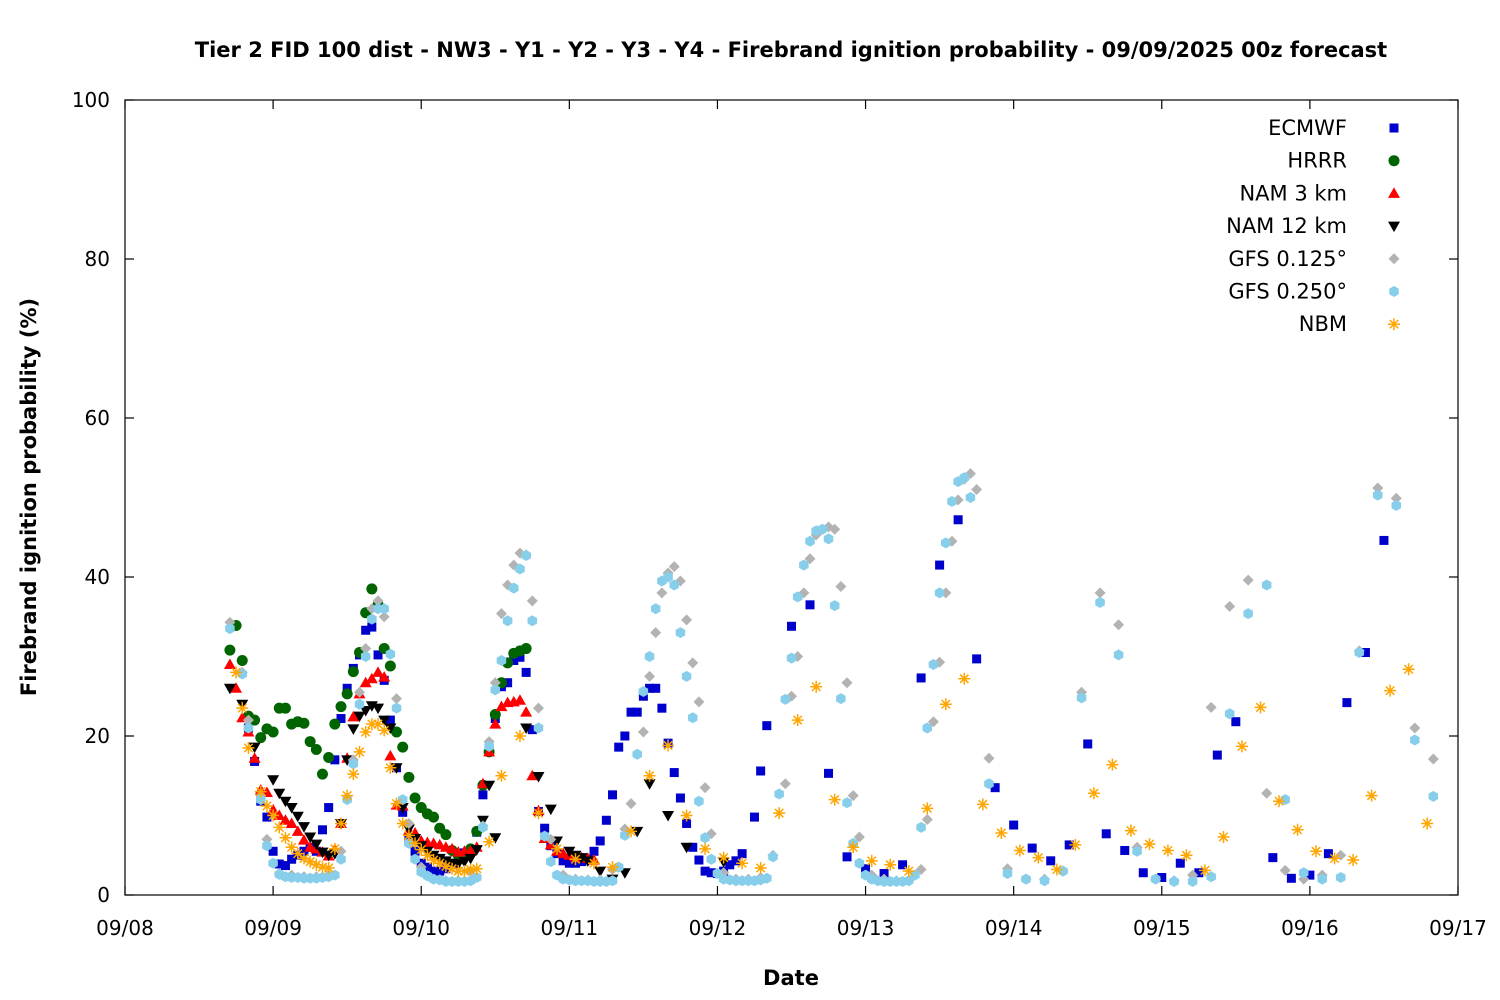  What do you see at coordinates (570, 928) in the screenshot?
I see `x-tick-label: 09/11` at bounding box center [570, 928].